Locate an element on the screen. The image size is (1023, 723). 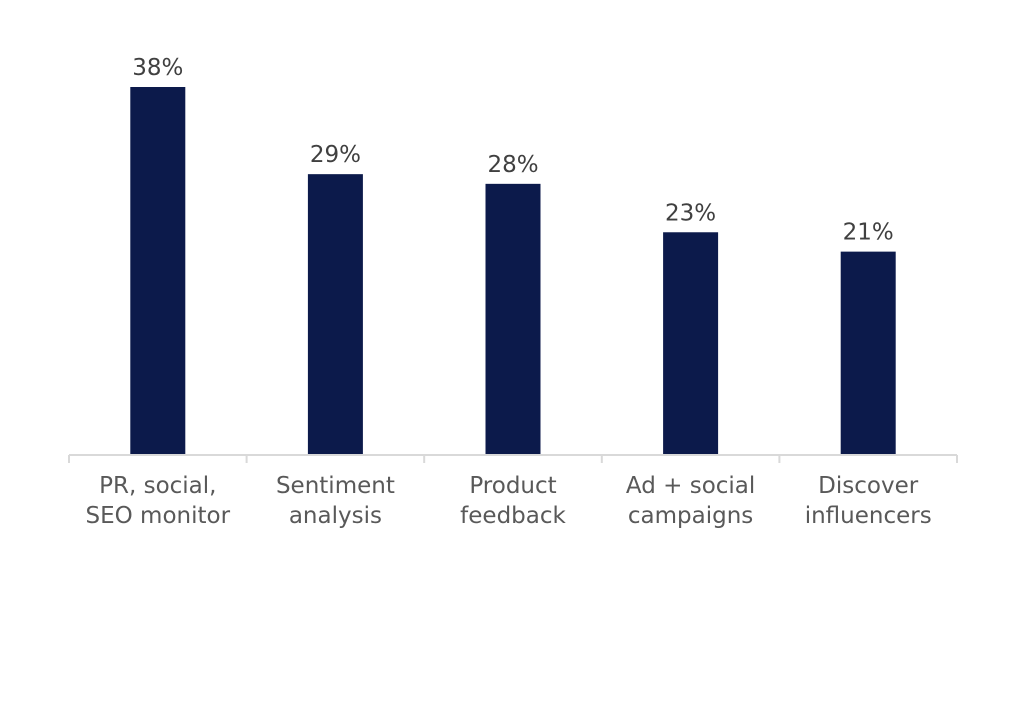
category-label: SEO monitor is located at coordinates (158, 516).